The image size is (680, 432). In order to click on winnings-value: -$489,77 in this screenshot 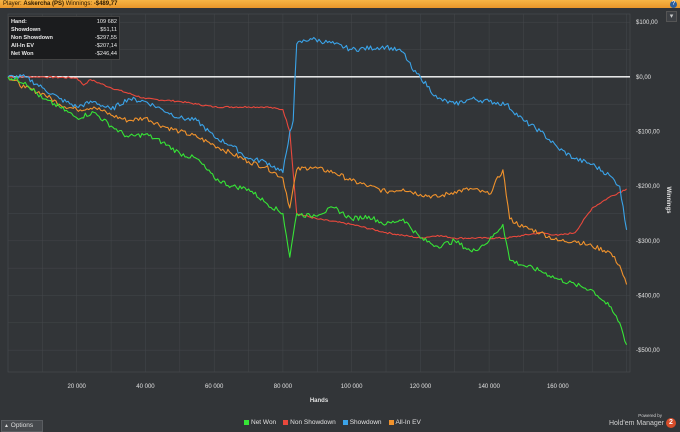, I will do `click(105, 4)`.